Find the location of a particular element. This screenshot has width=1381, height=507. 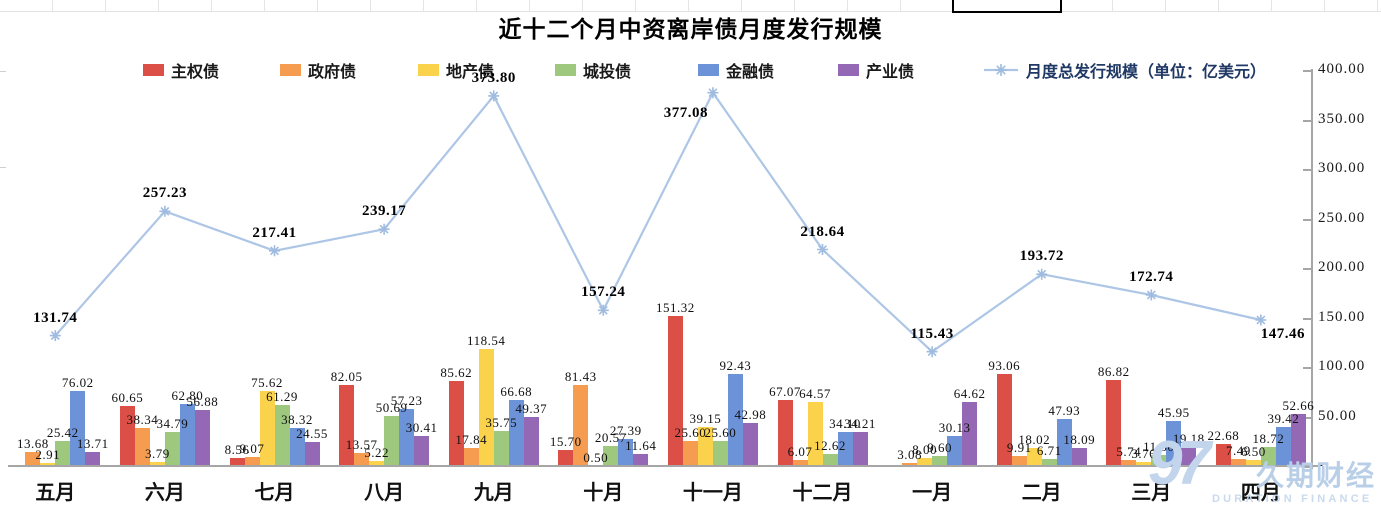

bar-政府债-八月 is located at coordinates (362, 459).